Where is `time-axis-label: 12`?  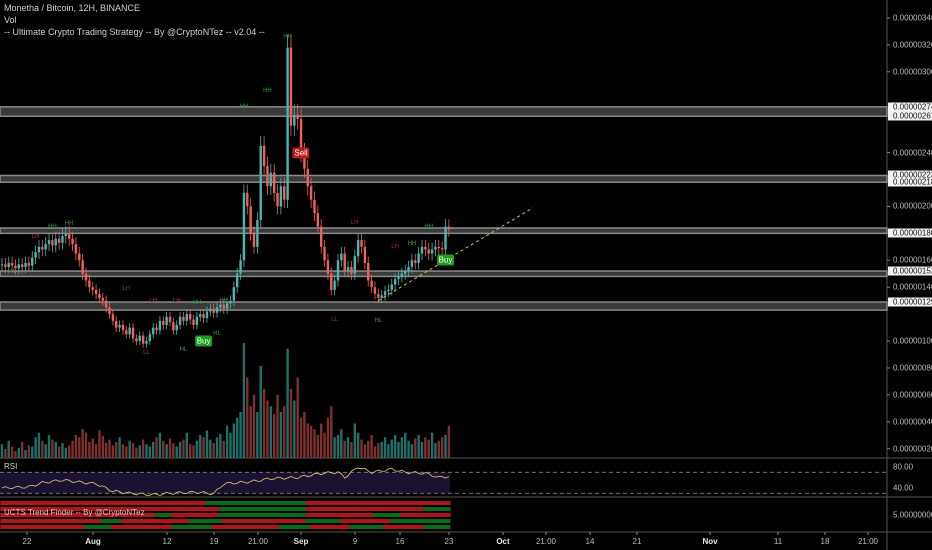
time-axis-label: 12 is located at coordinates (167, 541).